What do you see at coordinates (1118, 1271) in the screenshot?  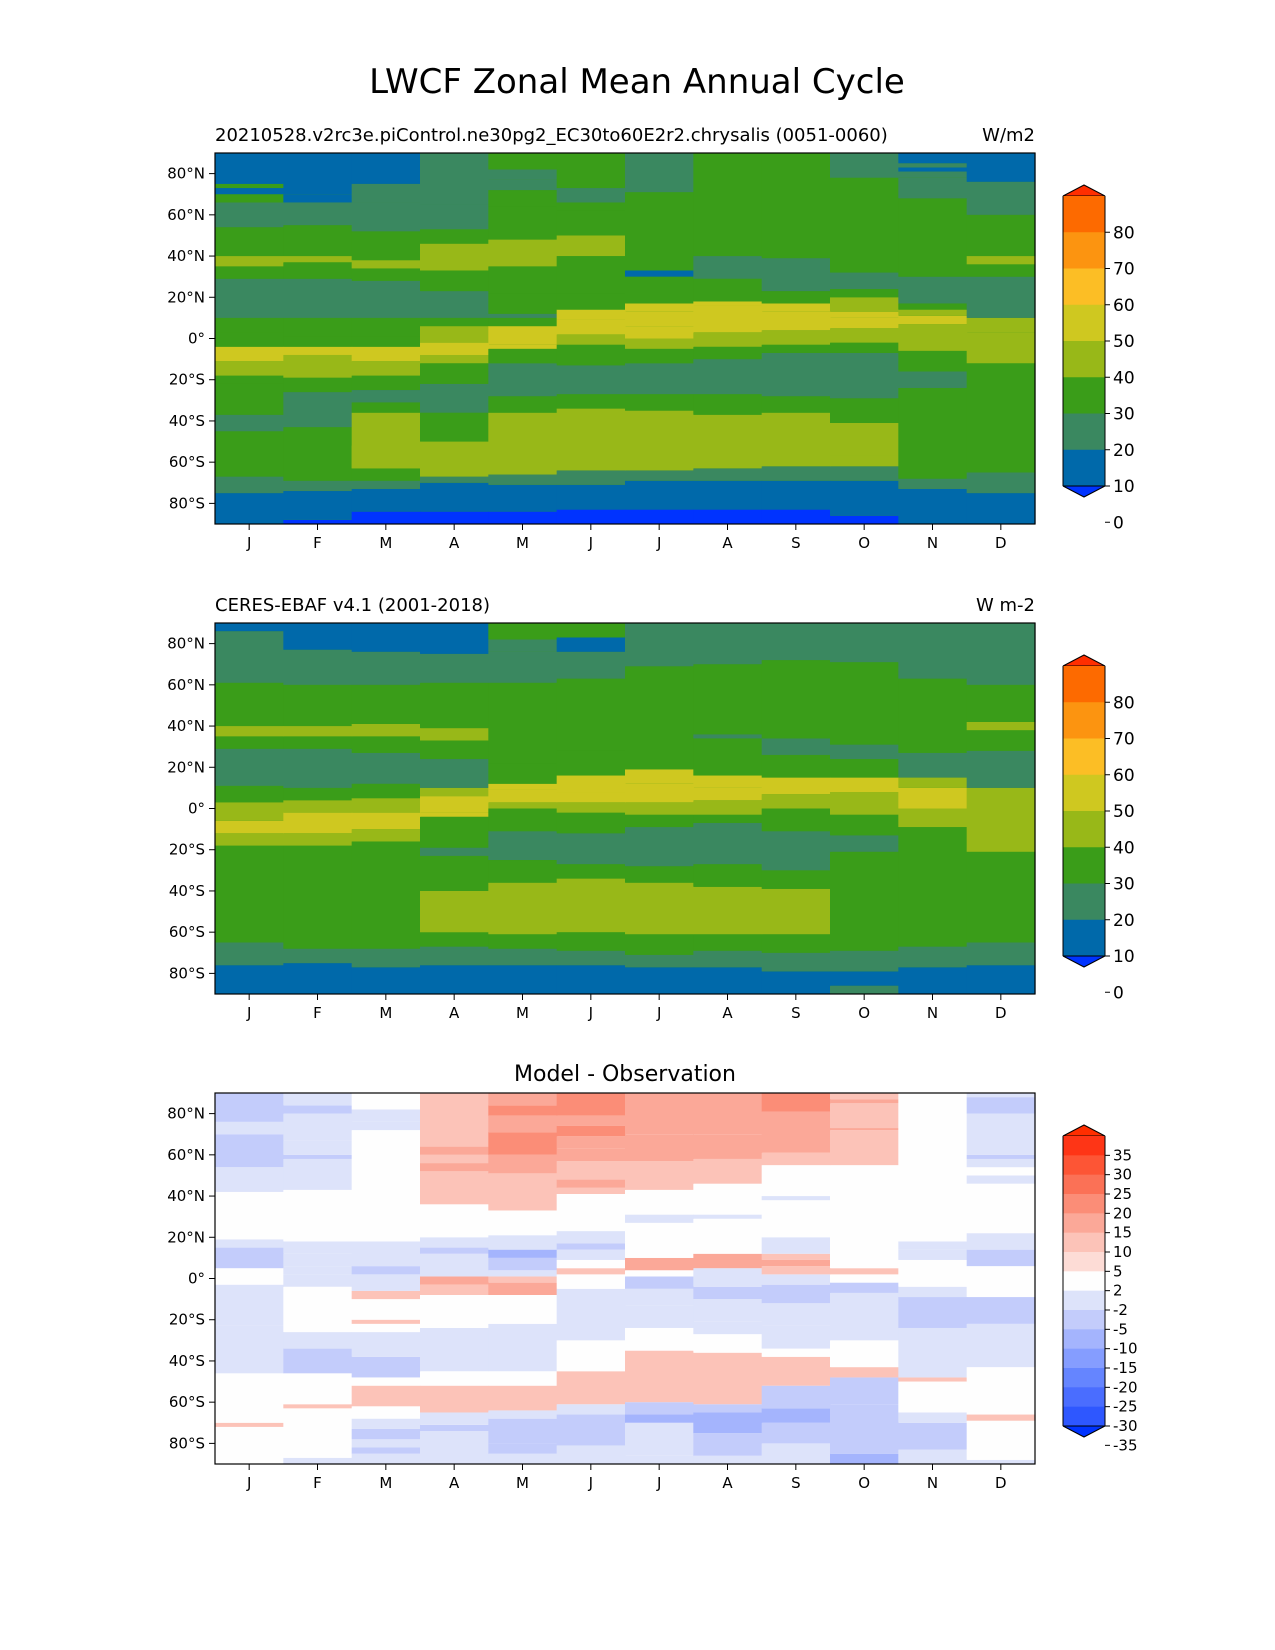 I see `colorbar-tick-label: 5` at bounding box center [1118, 1271].